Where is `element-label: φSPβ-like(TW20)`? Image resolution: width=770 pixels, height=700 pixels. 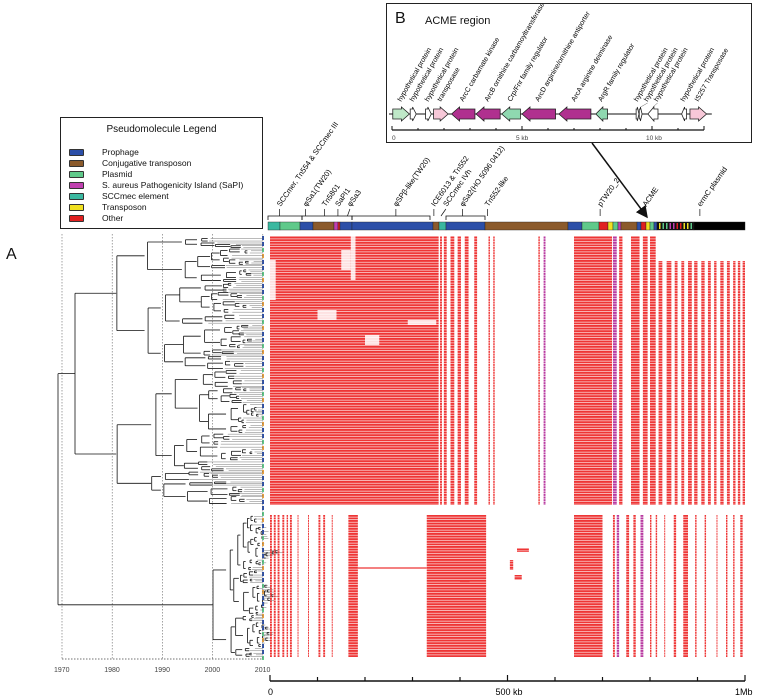
element-label: φSPβ-like(TW20) is located at coordinates (411, 181).